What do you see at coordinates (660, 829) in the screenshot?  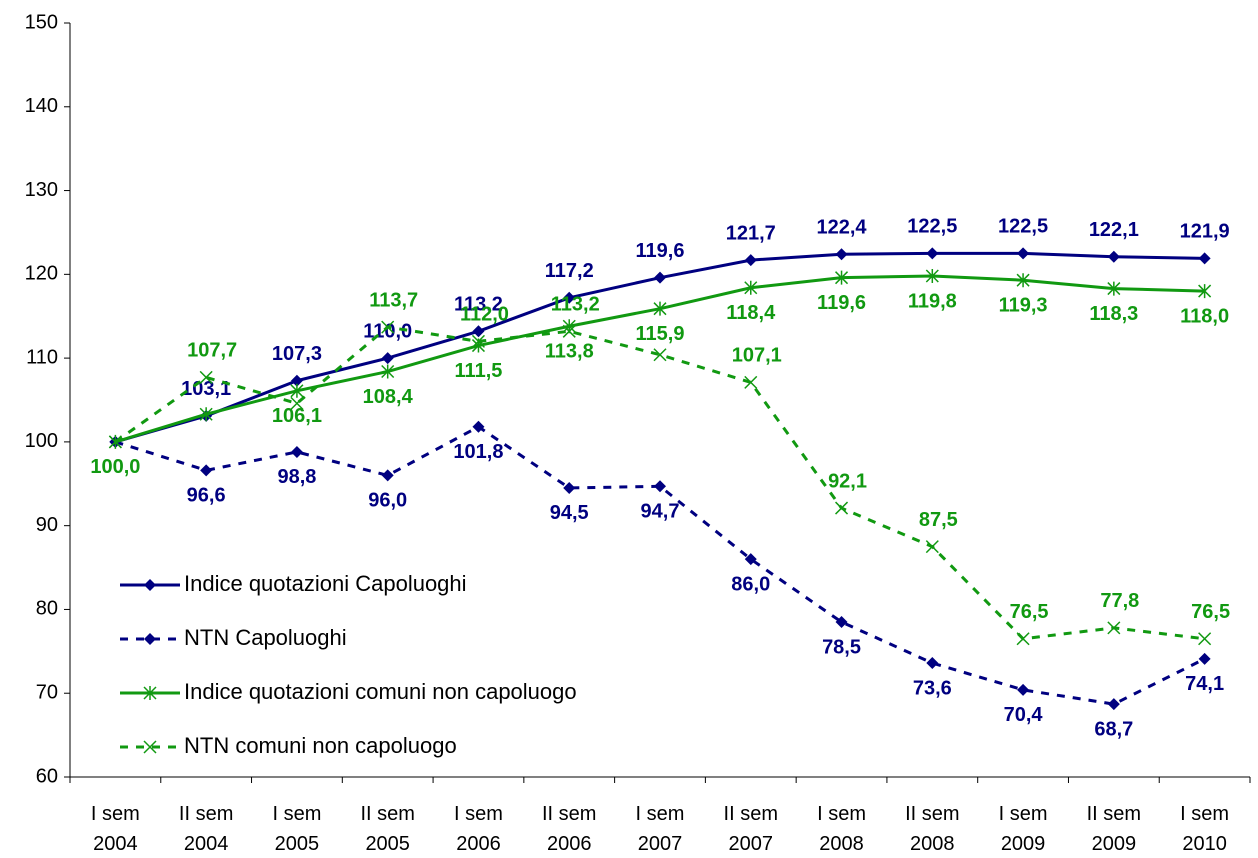 I see `x-tick-label: I sem 2007` at bounding box center [660, 829].